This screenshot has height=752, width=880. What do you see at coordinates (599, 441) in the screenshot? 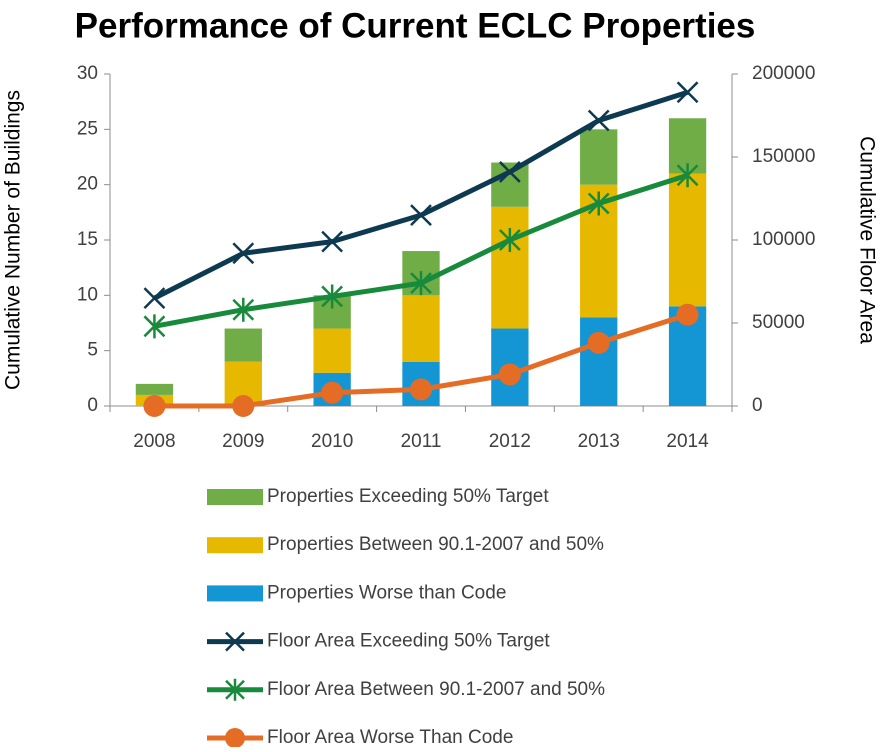
I see `x-tick-label: 2013` at bounding box center [599, 441].